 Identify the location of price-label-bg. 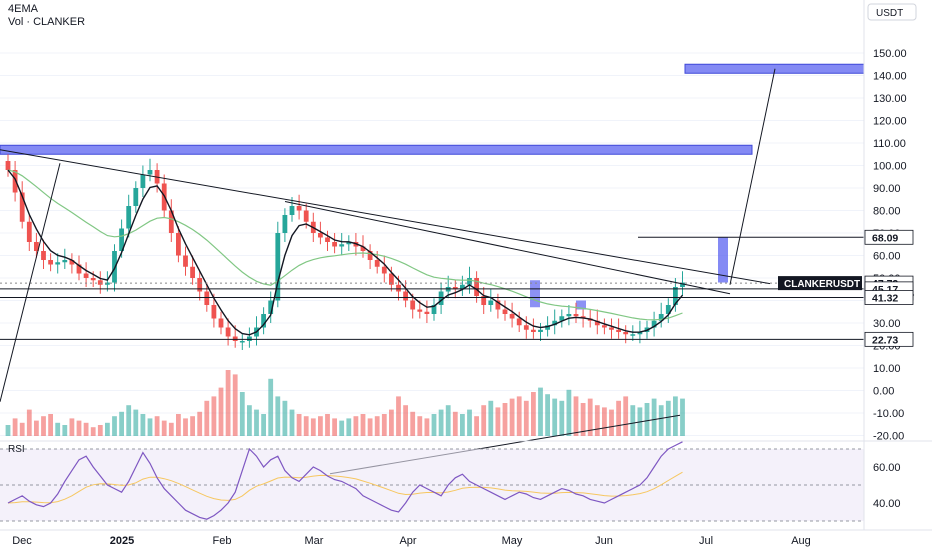
(889, 339).